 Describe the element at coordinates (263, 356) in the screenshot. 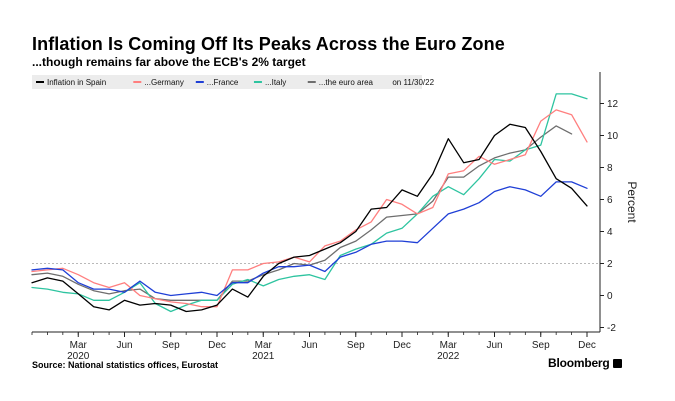

I see `x-year-label: 2021` at that location.